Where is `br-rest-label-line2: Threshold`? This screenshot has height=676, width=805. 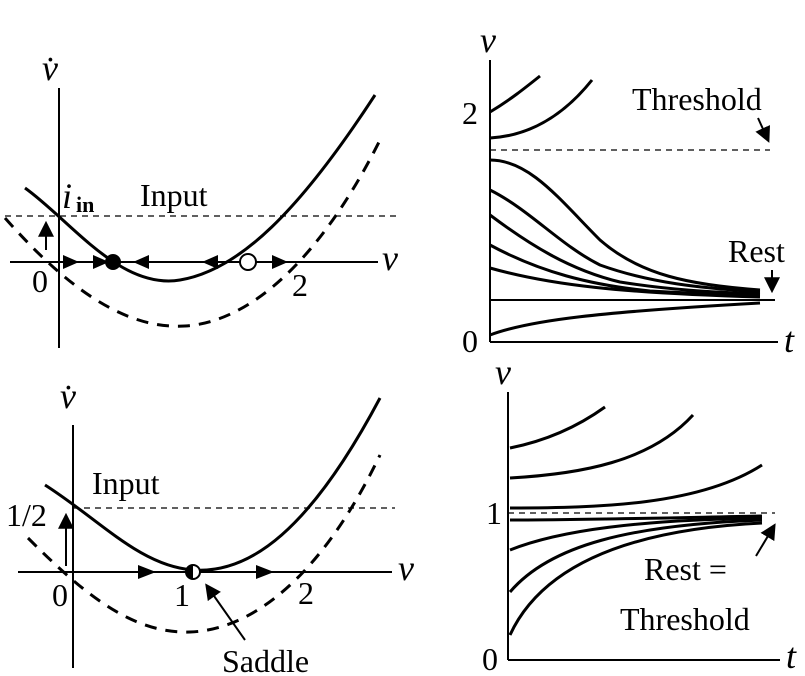 br-rest-label-line2: Threshold is located at coordinates (685, 619).